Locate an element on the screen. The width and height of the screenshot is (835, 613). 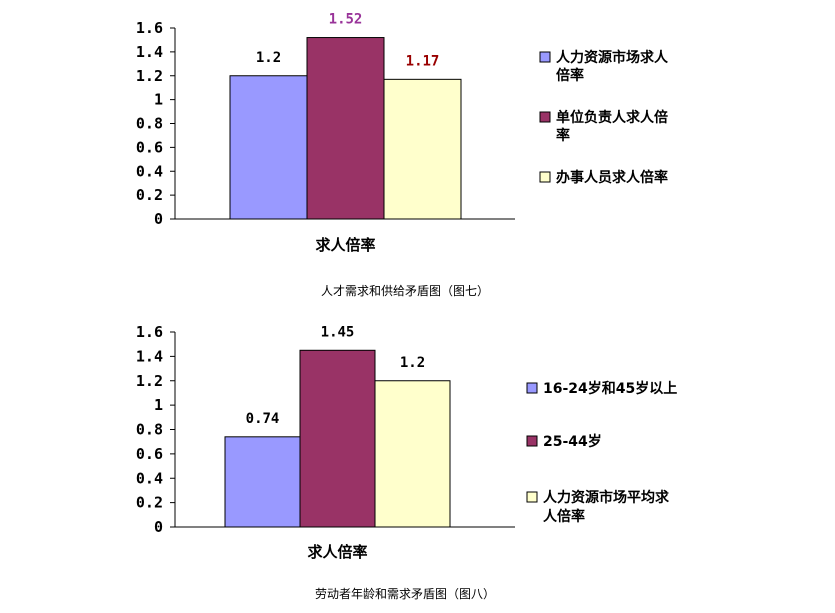
chart-caption: 人才需求和供给矛盾图（图七） is located at coordinates (405, 291).